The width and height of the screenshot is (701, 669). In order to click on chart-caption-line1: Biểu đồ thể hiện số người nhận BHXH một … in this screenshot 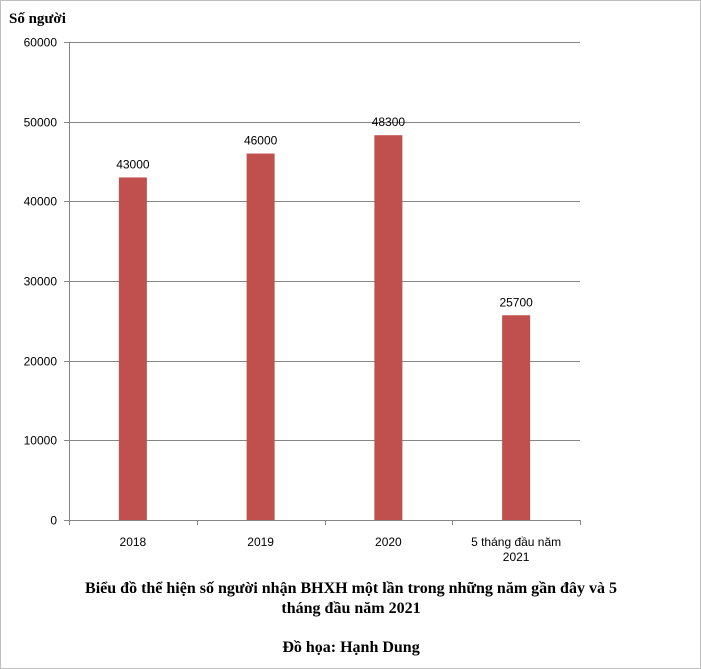, I will do `click(351, 588)`.